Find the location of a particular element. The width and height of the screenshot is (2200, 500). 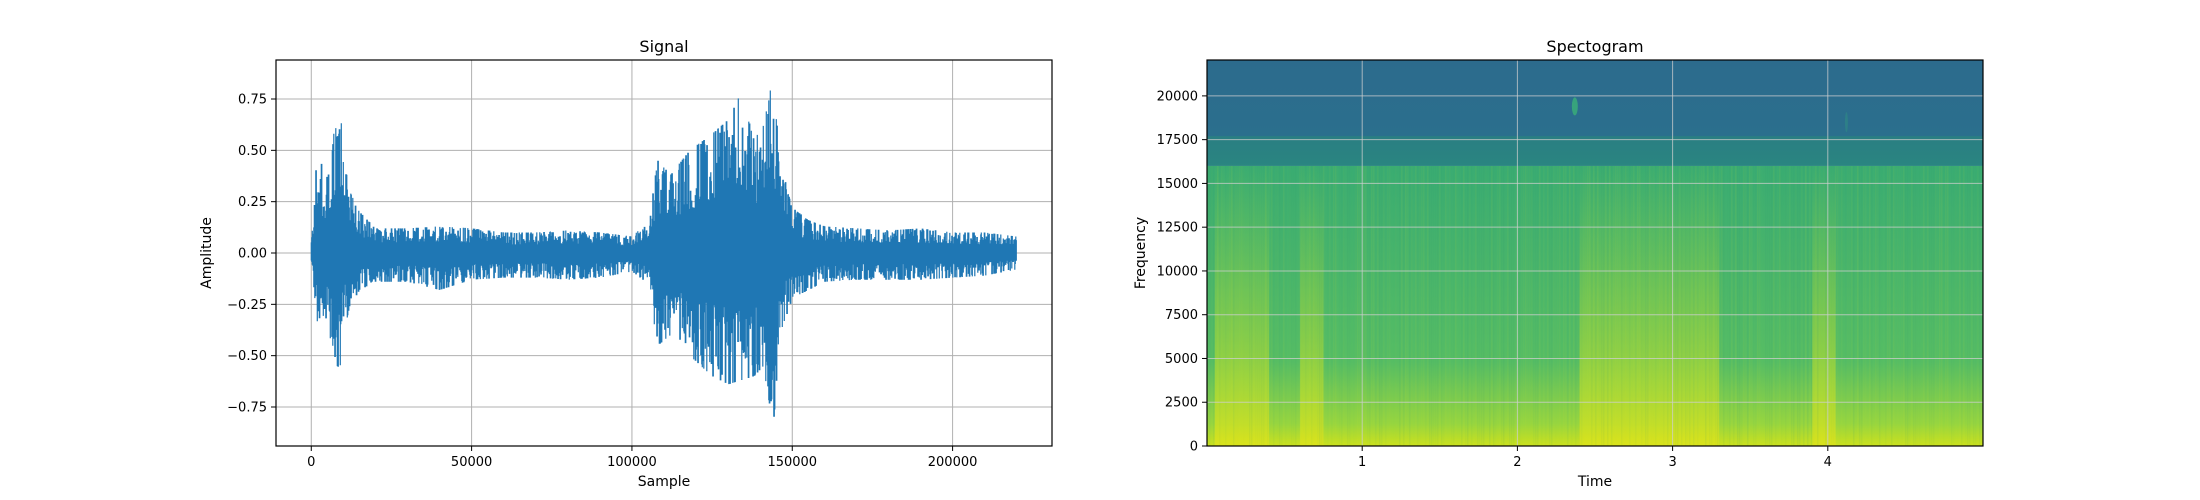

spectrogram-x-ticks: 1 2 3 4 is located at coordinates (1595, 458).